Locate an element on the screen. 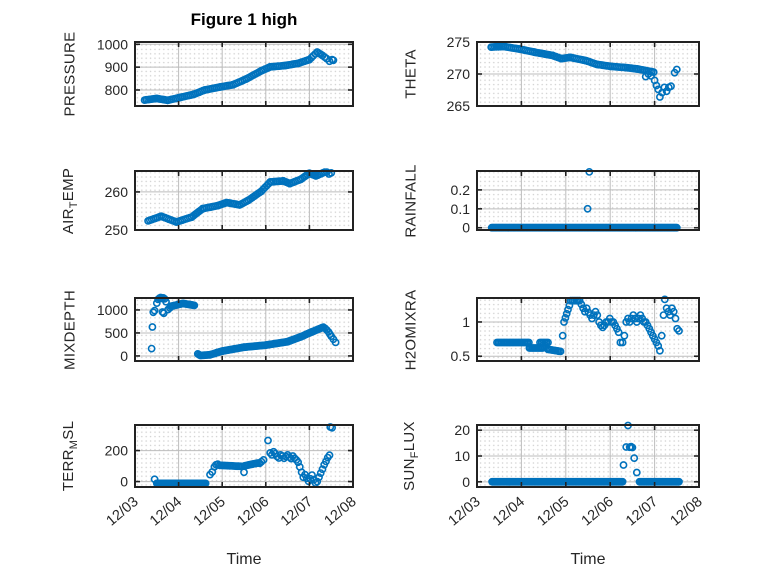  chart-pressure: 800 900 1000 is located at coordinates (225, 71).